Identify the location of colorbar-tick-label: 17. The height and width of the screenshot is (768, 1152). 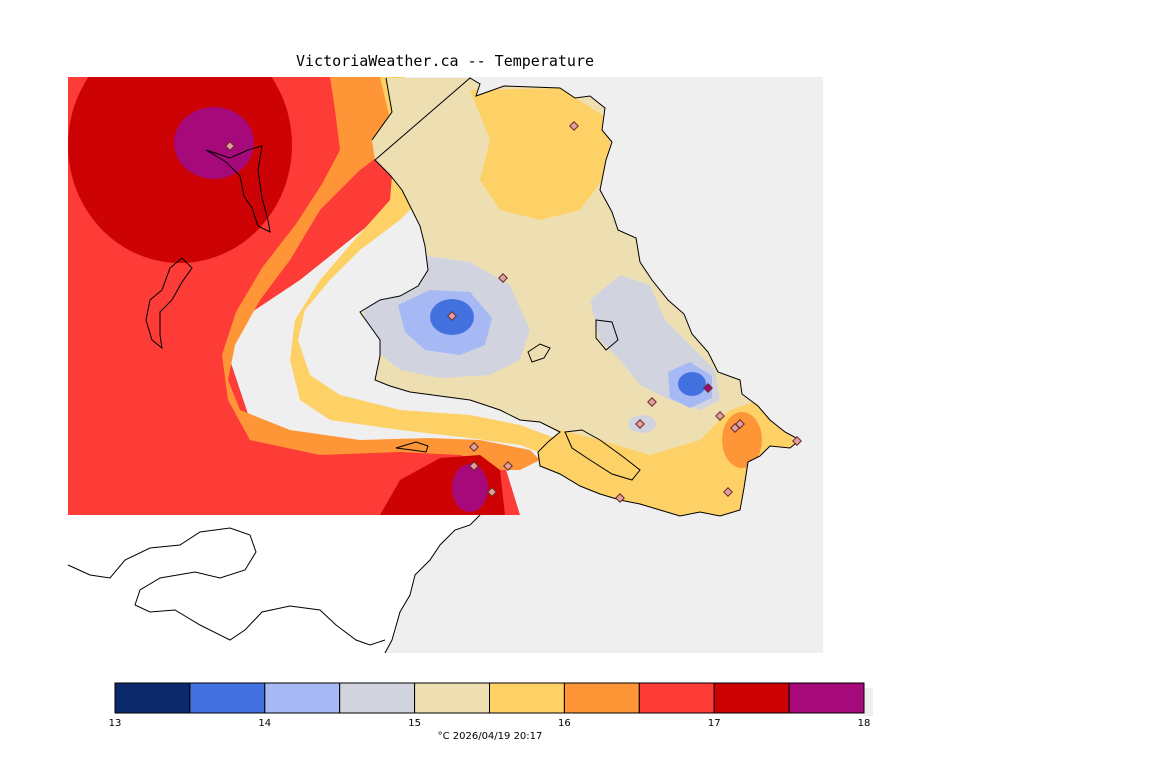
(714, 723).